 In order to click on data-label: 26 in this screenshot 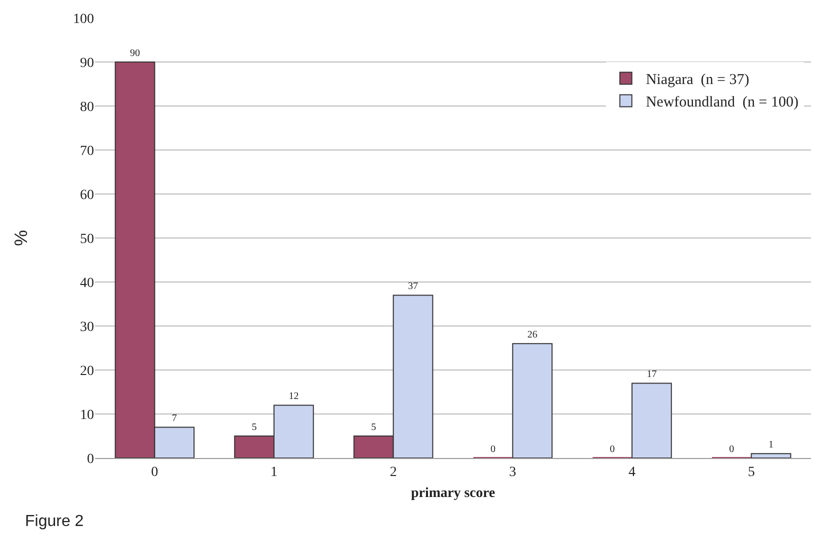, I will do `click(532, 335)`.